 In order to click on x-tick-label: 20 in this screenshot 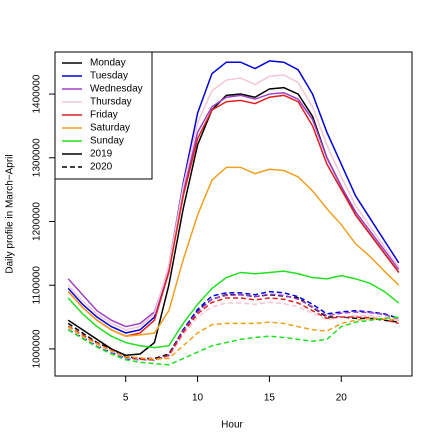, I will do `click(342, 398)`.